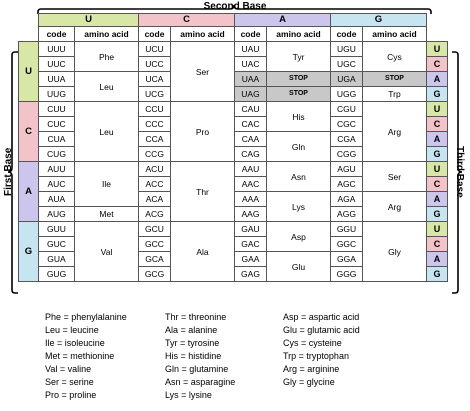 Image resolution: width=470 pixels, height=411 pixels. Describe the element at coordinates (28, 191) in the screenshot. I see `first-base-a: A` at that location.